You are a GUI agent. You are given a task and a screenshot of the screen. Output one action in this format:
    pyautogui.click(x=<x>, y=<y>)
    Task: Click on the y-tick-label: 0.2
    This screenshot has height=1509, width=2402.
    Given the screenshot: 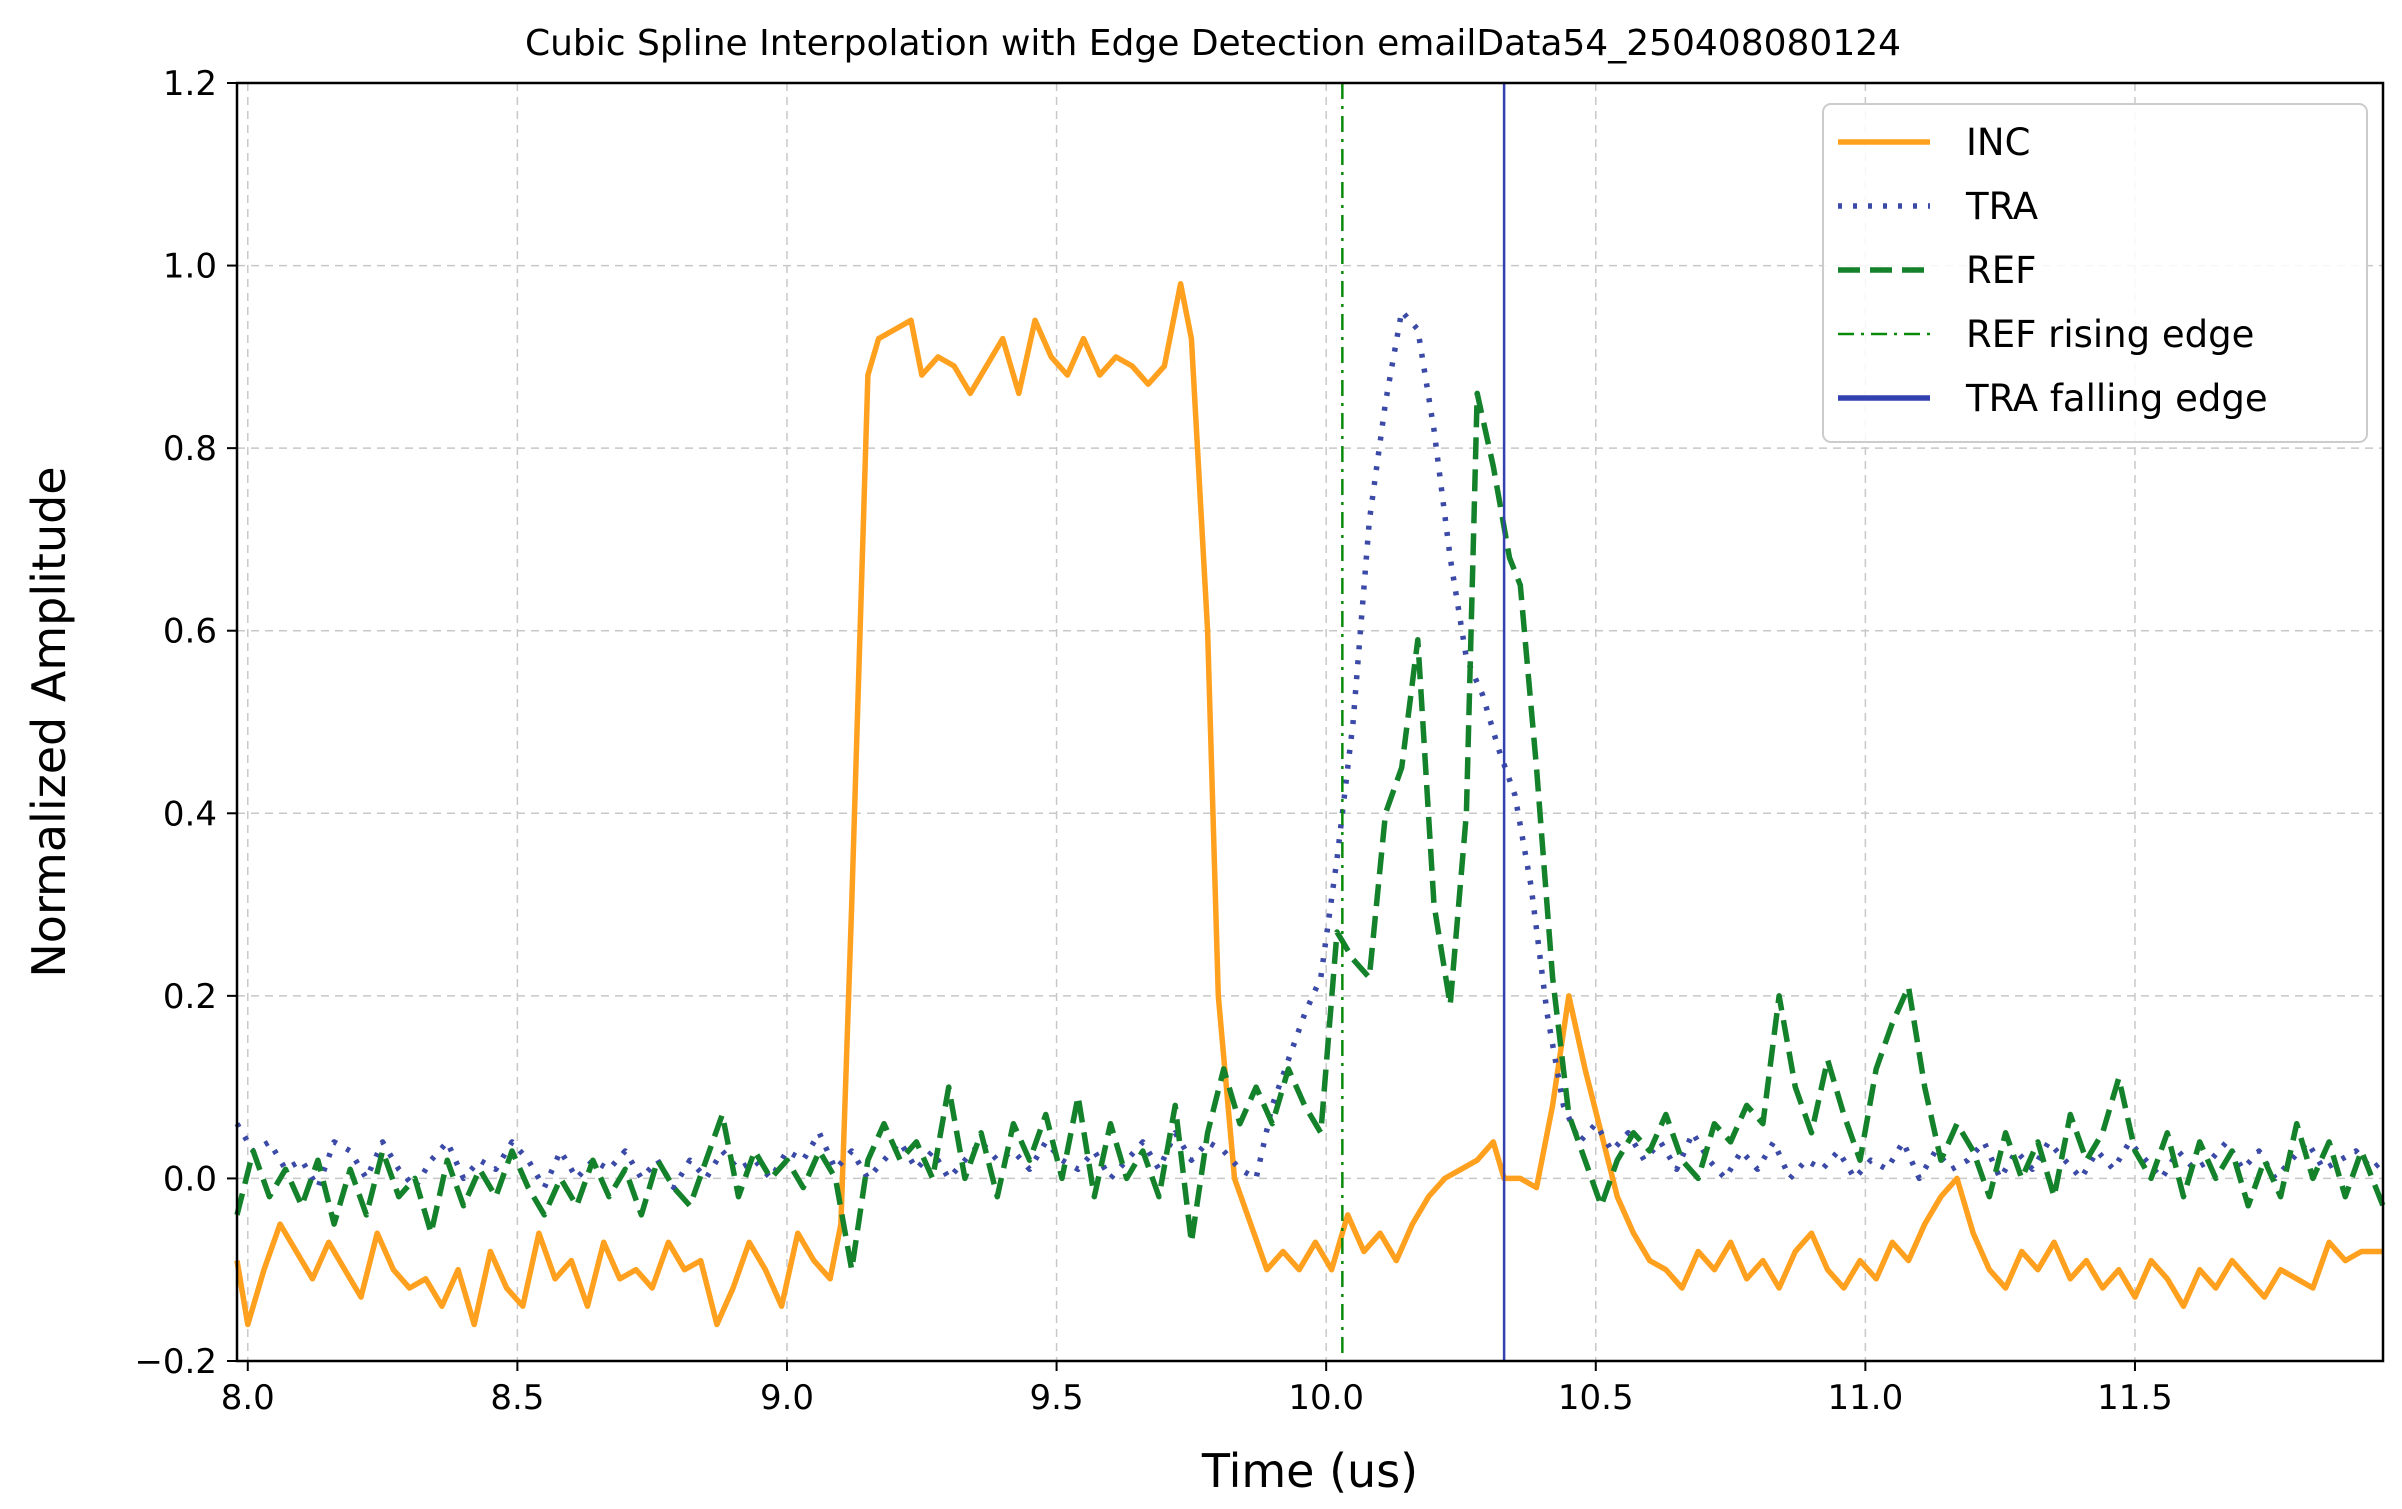 What is the action you would take?
    pyautogui.click(x=190, y=997)
    